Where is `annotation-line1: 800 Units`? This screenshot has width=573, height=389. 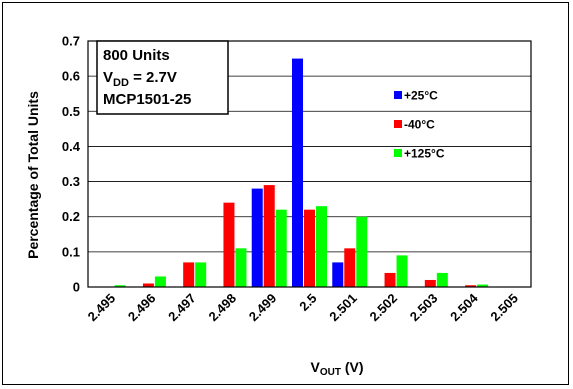 annotation-line1: 800 Units is located at coordinates (136, 55).